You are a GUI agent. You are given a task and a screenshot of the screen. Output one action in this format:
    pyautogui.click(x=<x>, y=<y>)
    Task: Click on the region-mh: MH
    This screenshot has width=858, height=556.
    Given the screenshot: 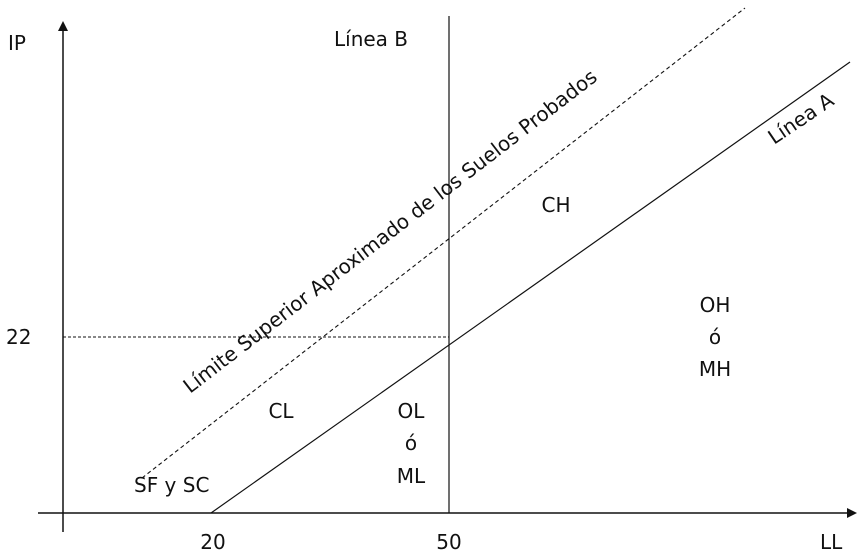 What is the action you would take?
    pyautogui.click(x=715, y=369)
    